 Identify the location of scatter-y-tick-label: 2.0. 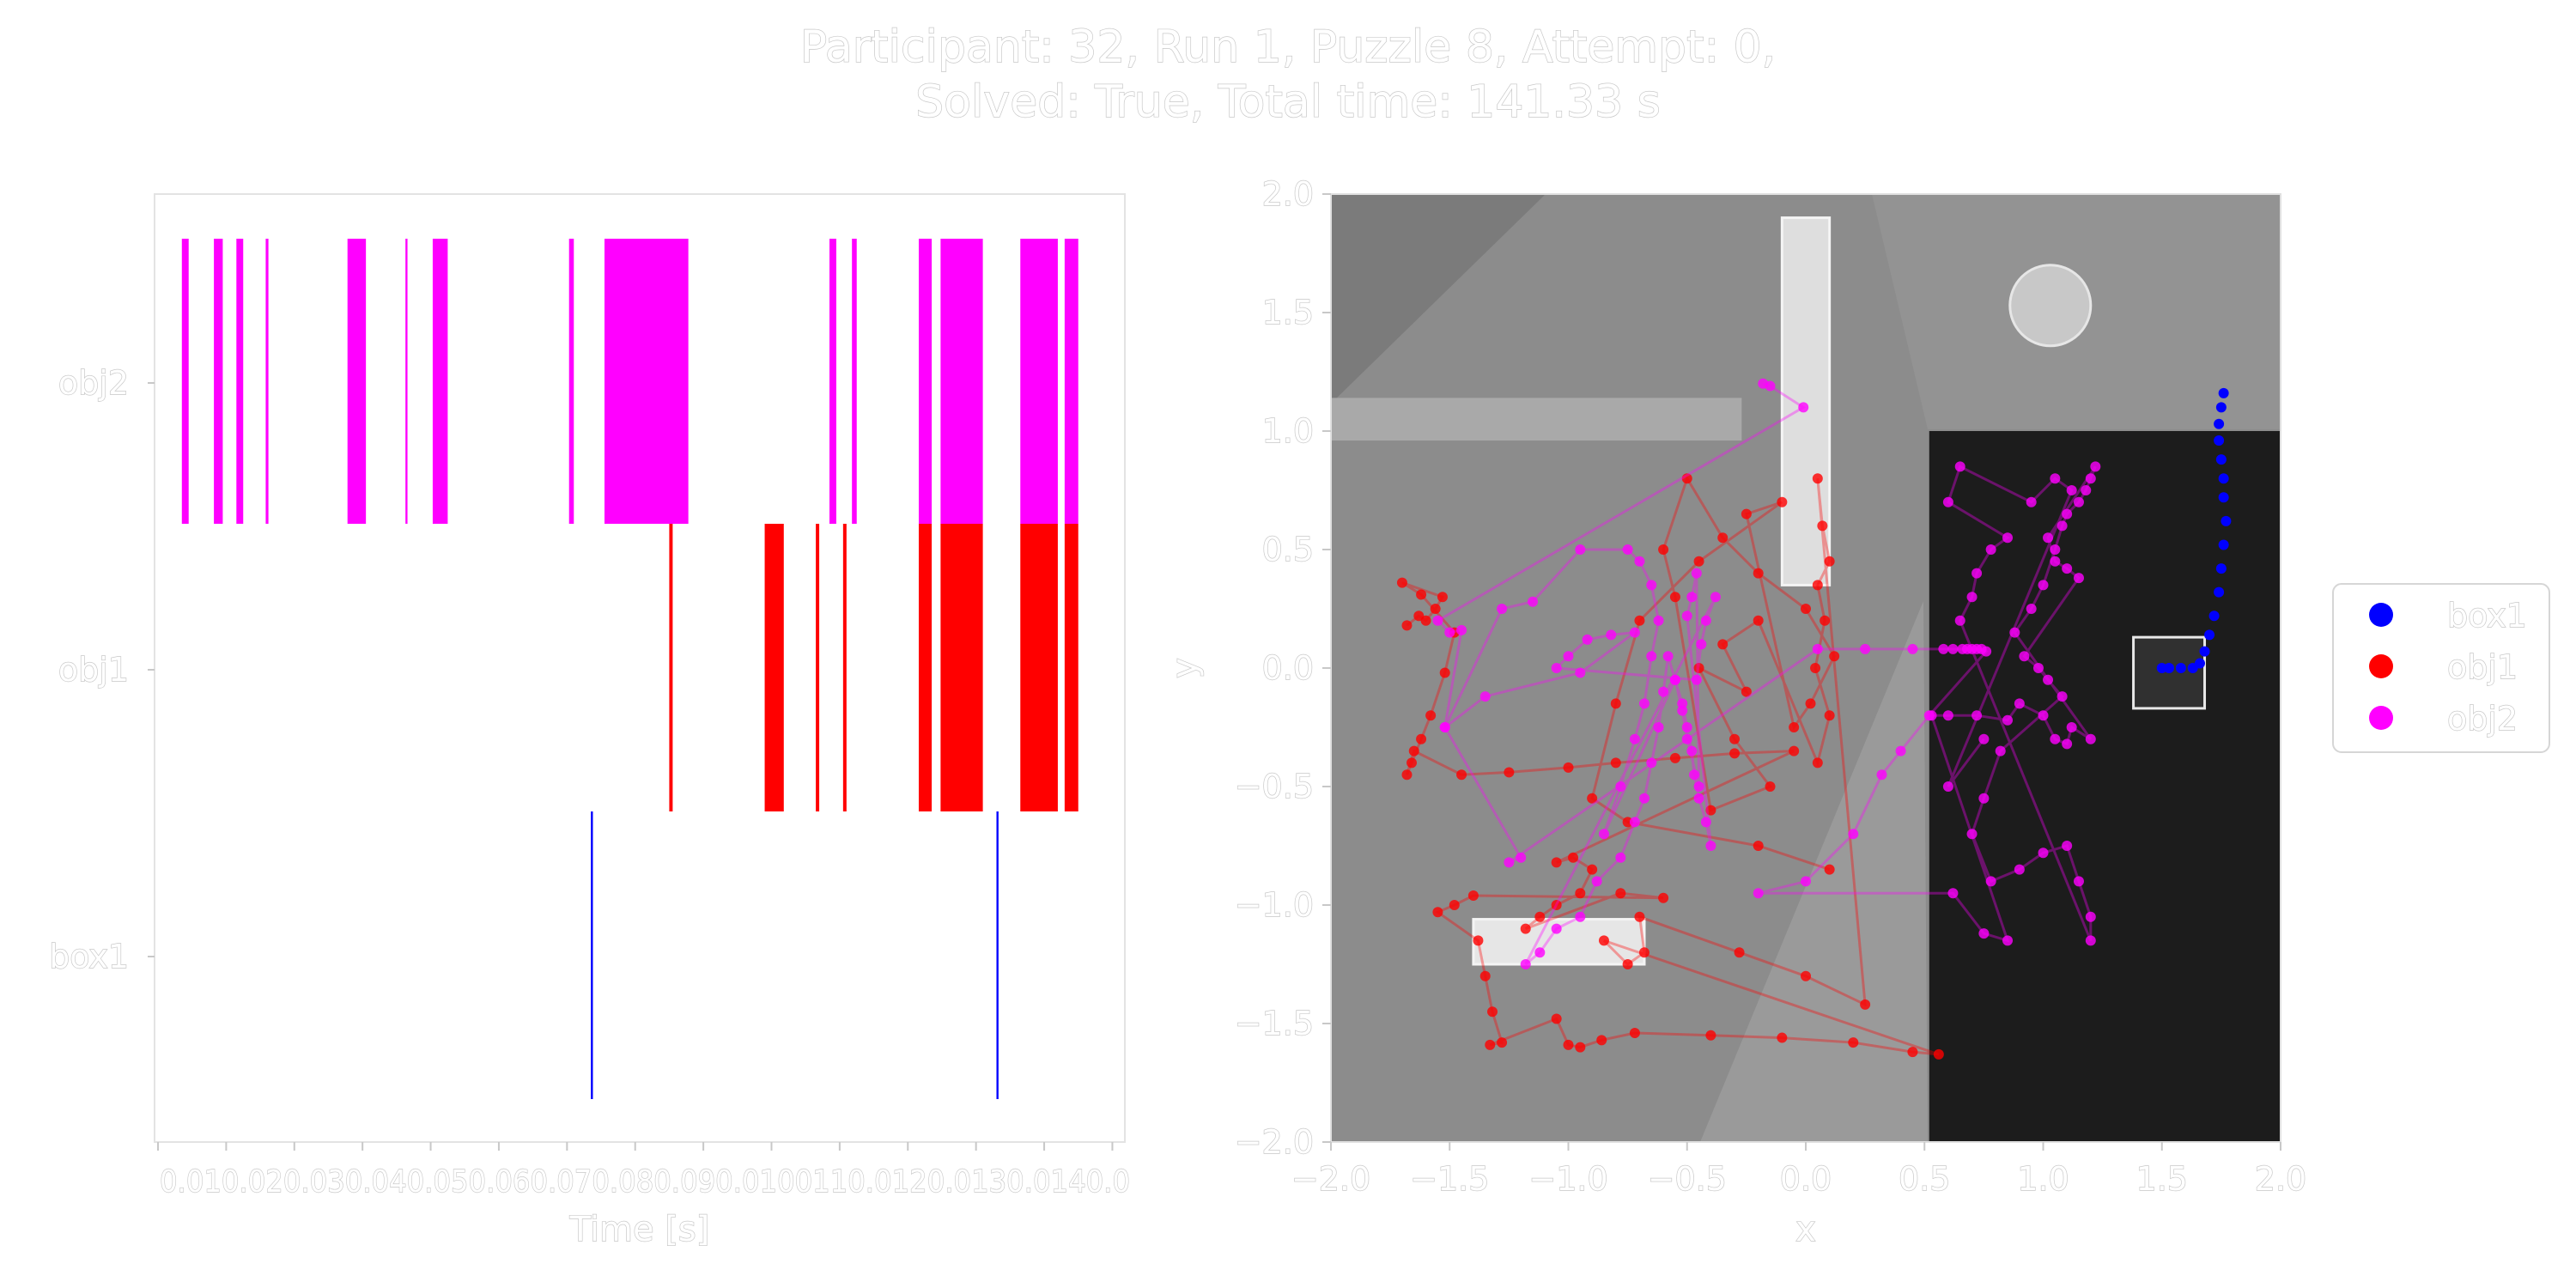
(1288, 194).